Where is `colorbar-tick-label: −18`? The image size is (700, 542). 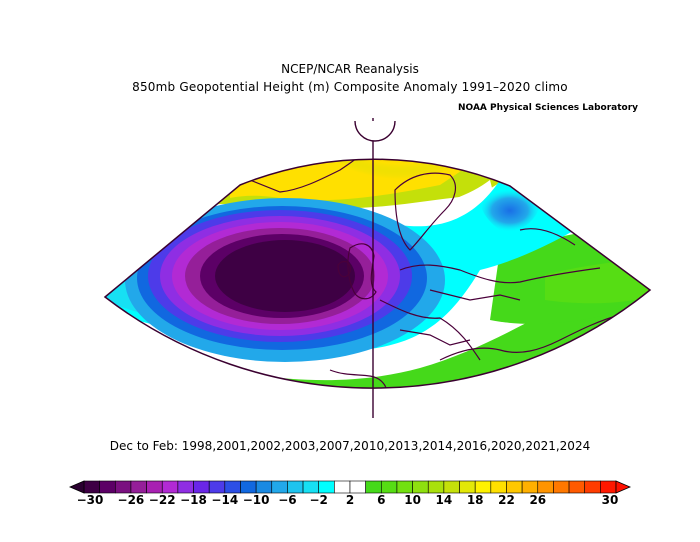 colorbar-tick-label: −18 is located at coordinates (193, 500).